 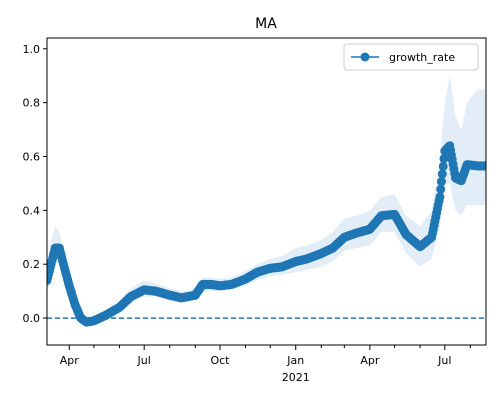 I want to click on y-tick-label: 0.6, so click(x=32, y=156).